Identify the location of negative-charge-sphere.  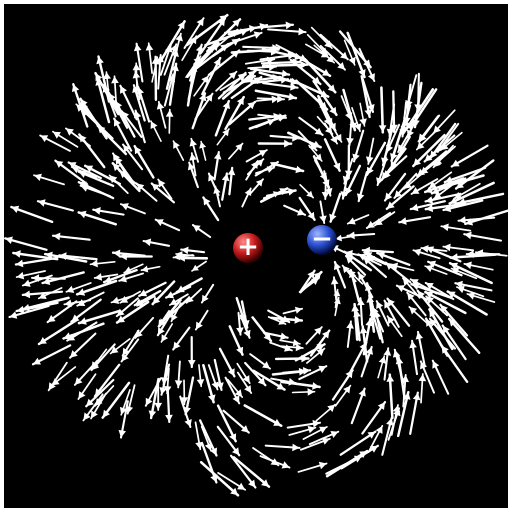
(322, 240).